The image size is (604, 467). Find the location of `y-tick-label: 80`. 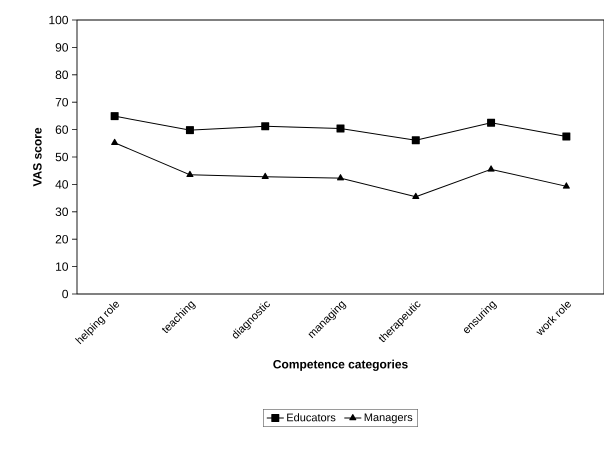

y-tick-label: 80 is located at coordinates (62, 75).